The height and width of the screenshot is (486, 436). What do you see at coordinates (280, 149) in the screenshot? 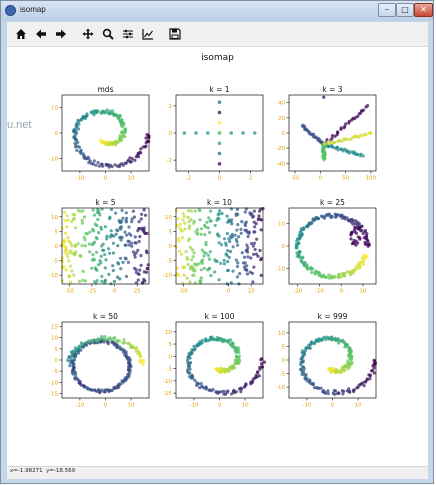
I see `y-tick-label: -20` at bounding box center [280, 149].